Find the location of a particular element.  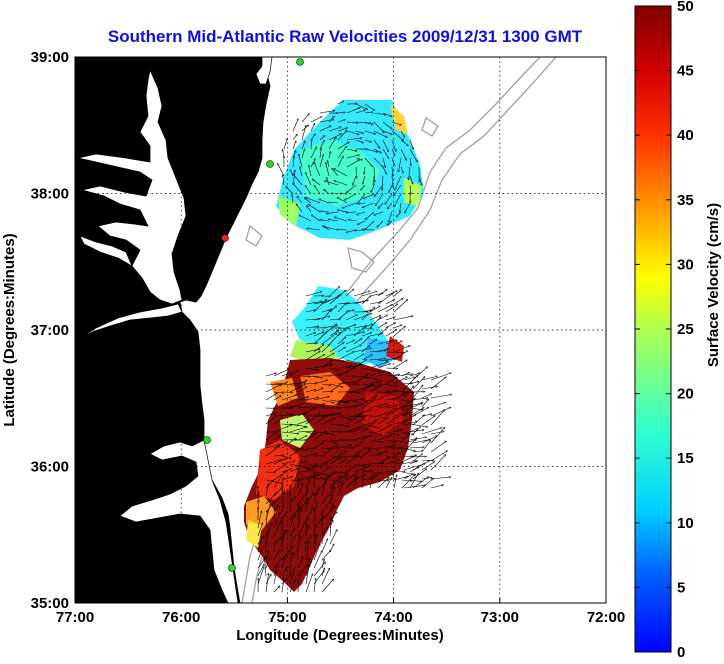

y-tick-label: 38:00 is located at coordinates (50, 194).